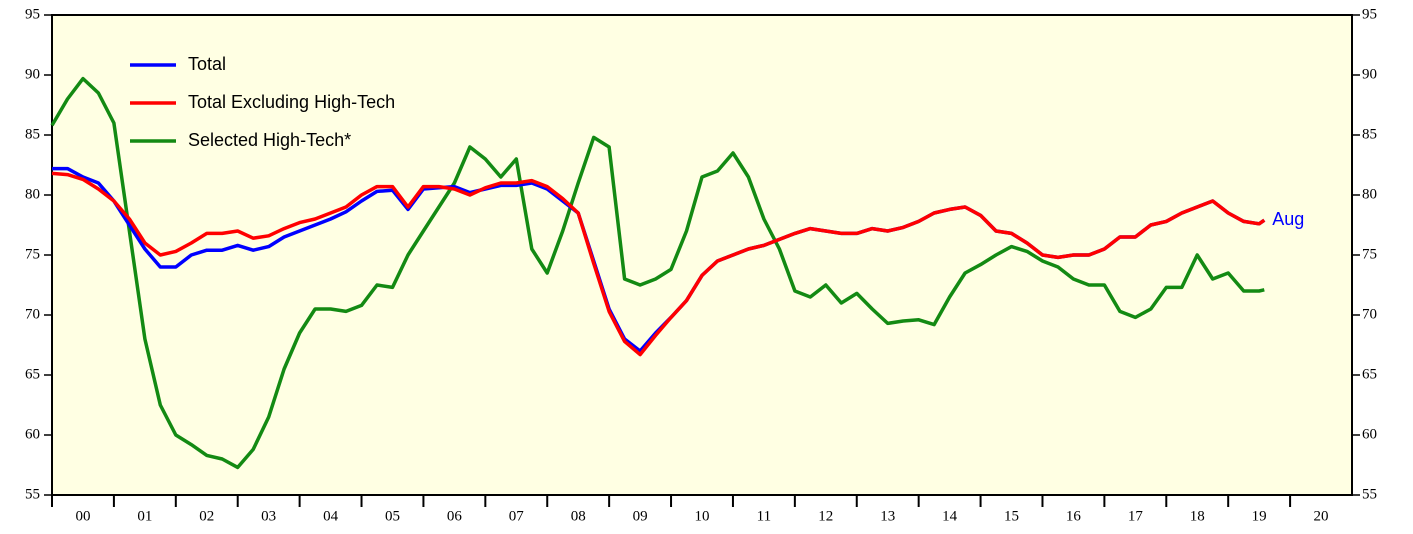  Describe the element at coordinates (1369, 494) in the screenshot. I see `y2-tick-label: 55` at that location.